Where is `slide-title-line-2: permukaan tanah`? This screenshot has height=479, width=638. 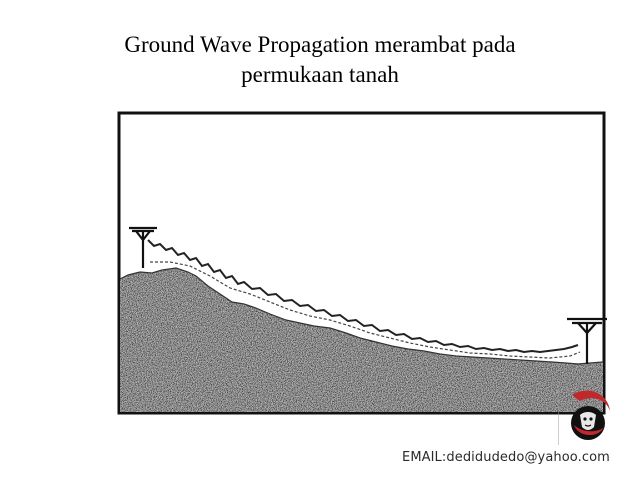 slide-title-line-2: permukaan tanah is located at coordinates (320, 74).